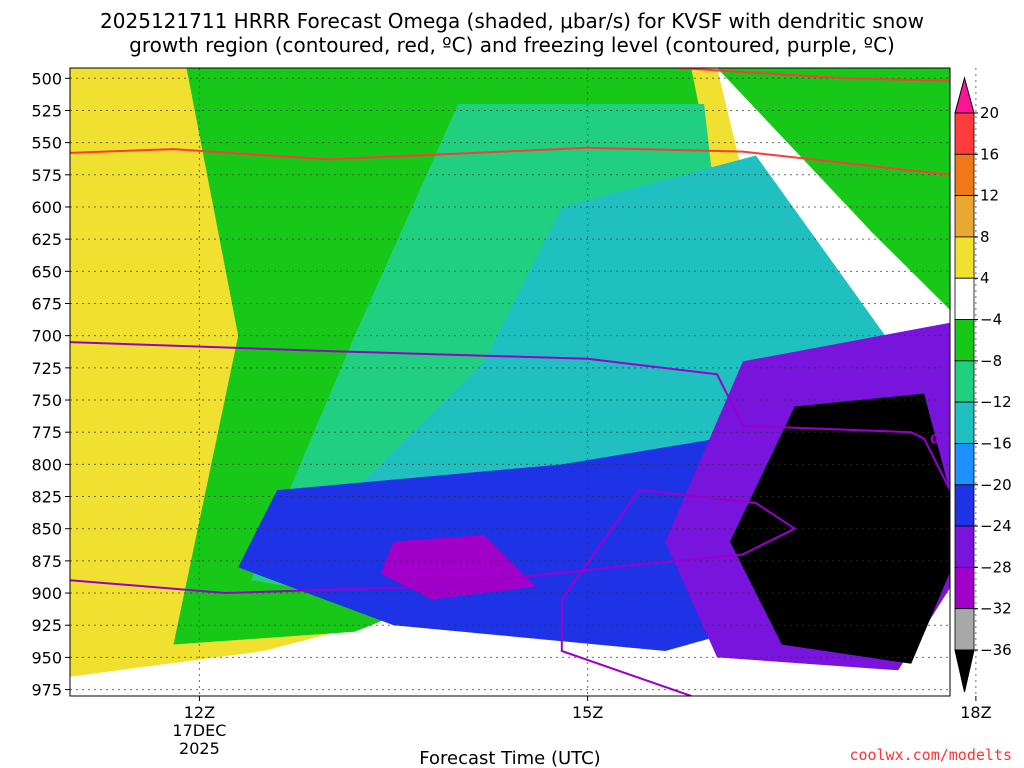  I want to click on y-tick-label: 600, so click(46, 207).